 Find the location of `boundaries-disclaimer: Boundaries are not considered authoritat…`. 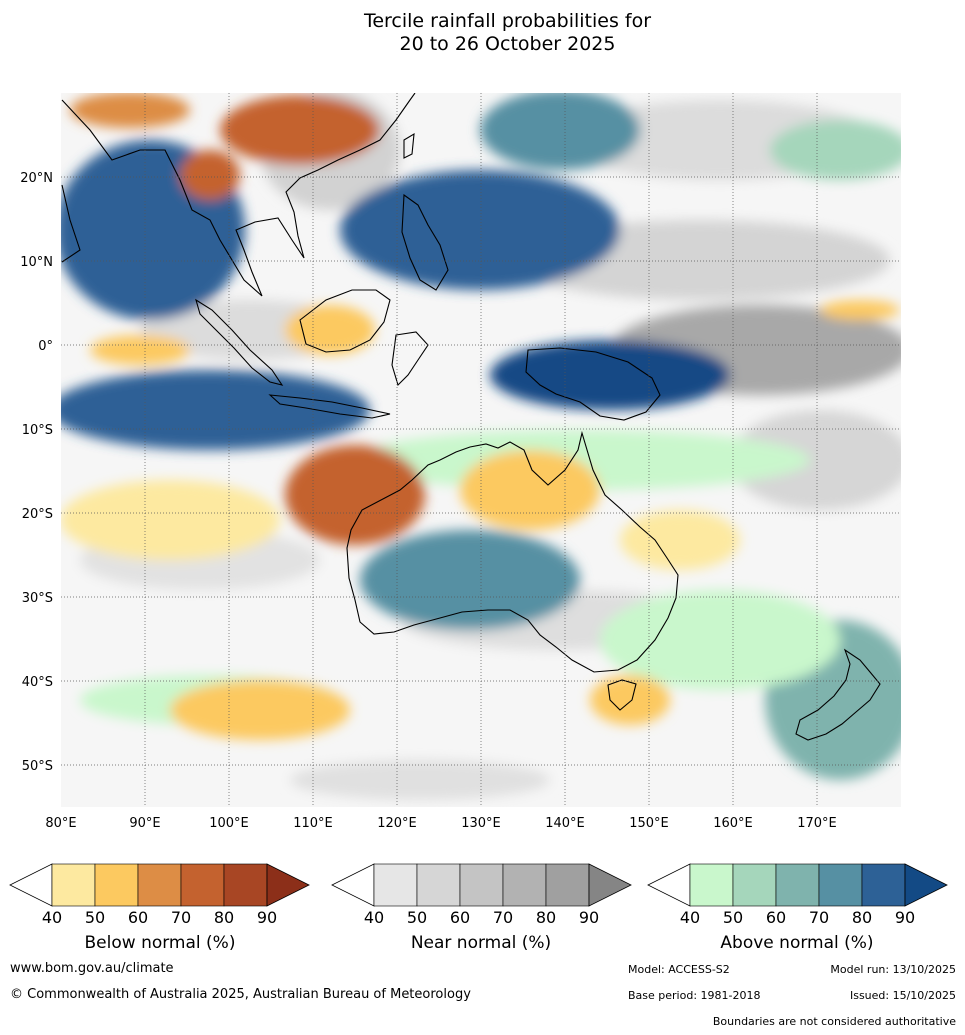

boundaries-disclaimer: Boundaries are not considered authoritat… is located at coordinates (834, 1021).